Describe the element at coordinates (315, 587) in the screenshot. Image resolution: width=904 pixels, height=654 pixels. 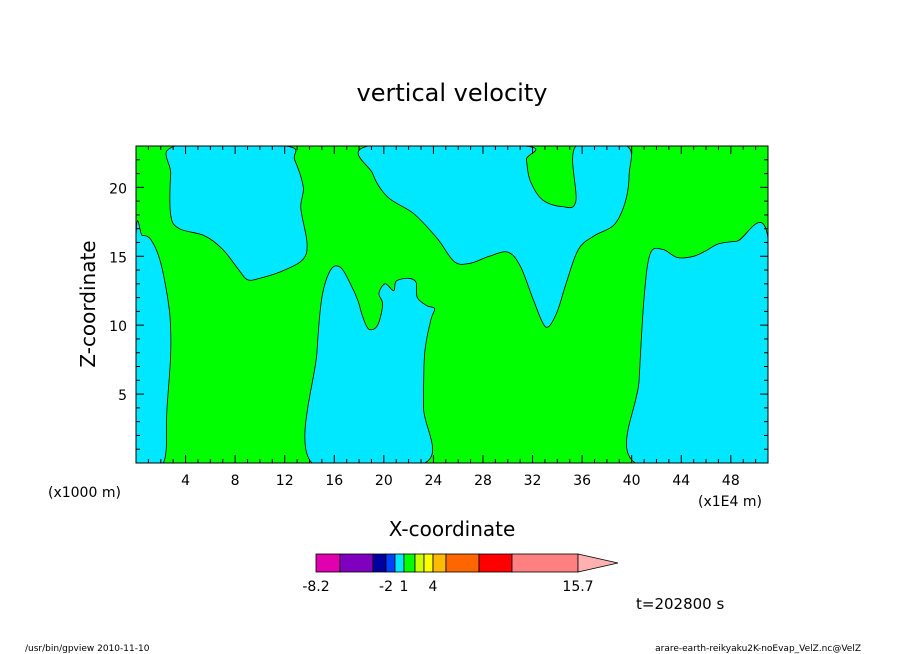
I see `colorbar-label: -8.2` at that location.